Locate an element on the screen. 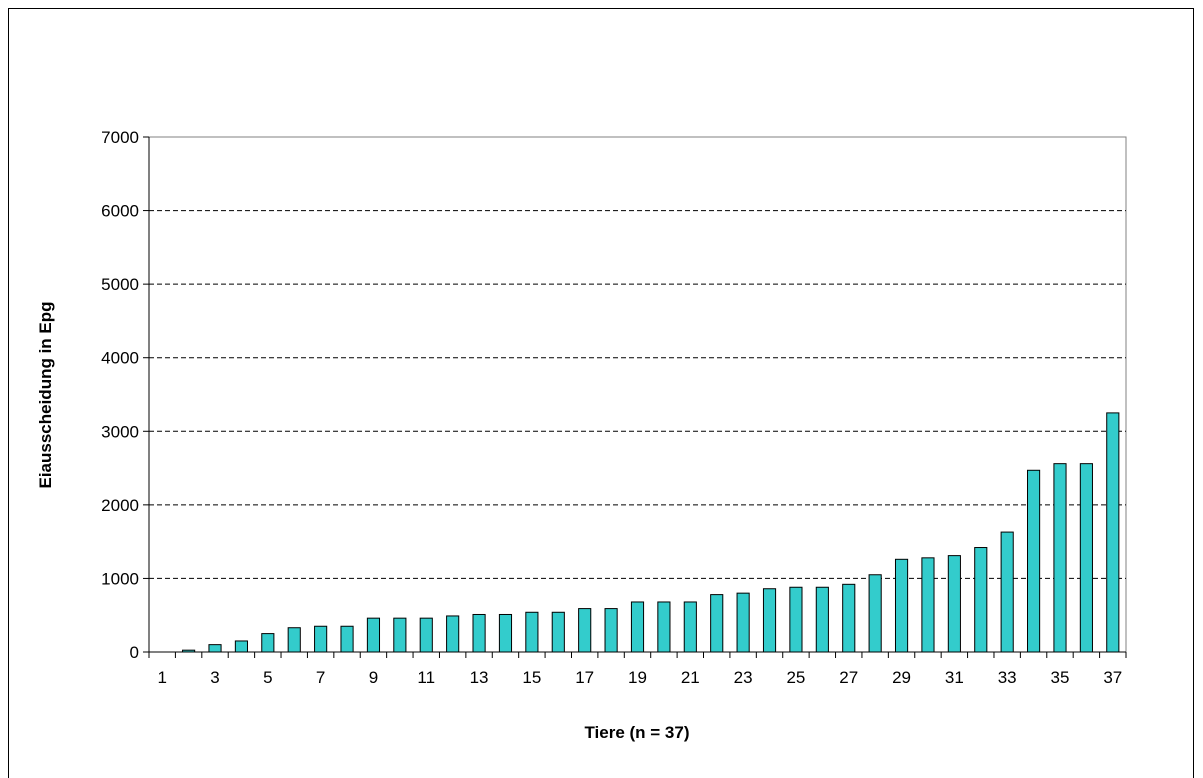 The width and height of the screenshot is (1203, 778). x-tick-label: 29 is located at coordinates (901, 677).